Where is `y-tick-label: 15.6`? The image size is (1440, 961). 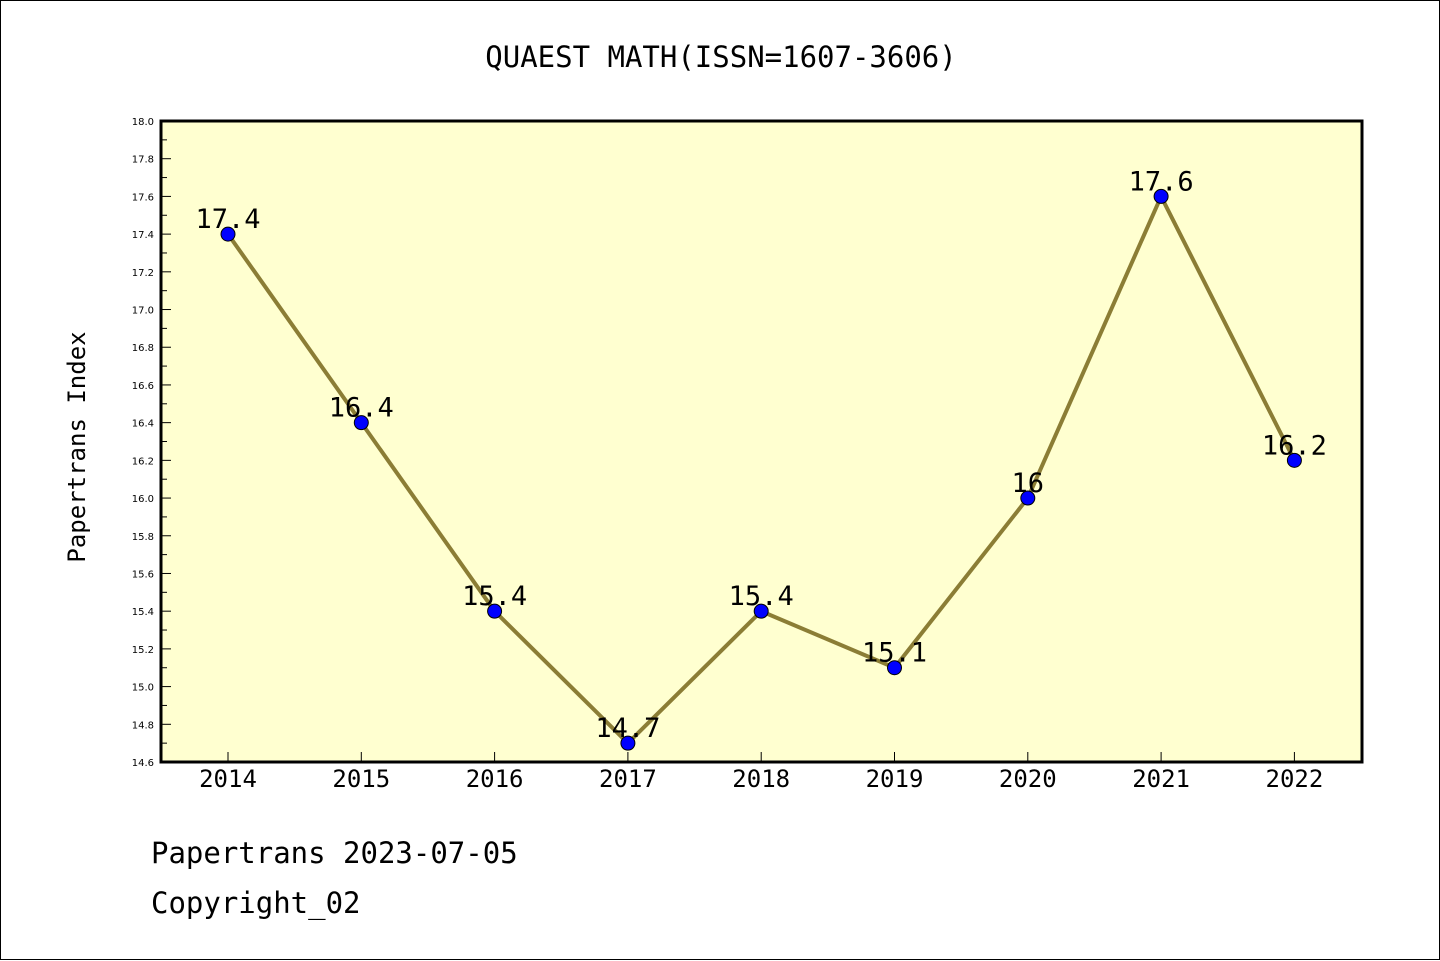
y-tick-label: 15.6 is located at coordinates (143, 574).